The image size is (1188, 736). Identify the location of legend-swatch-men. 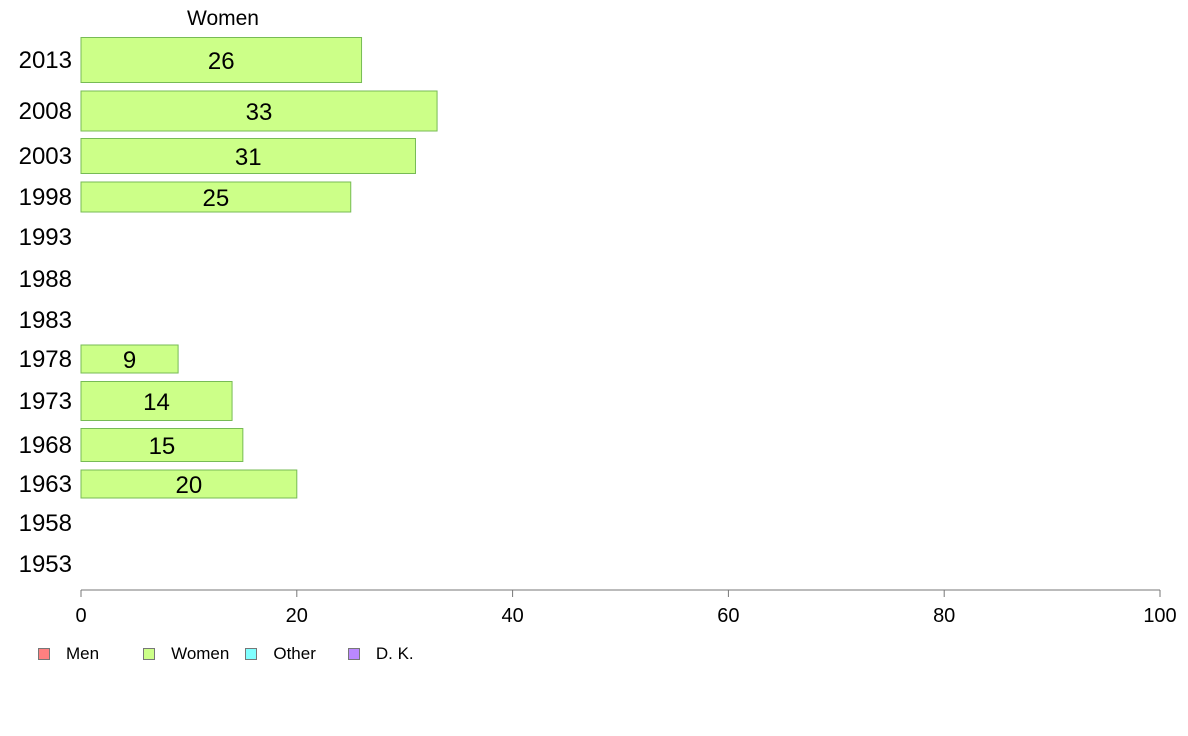
(44, 654).